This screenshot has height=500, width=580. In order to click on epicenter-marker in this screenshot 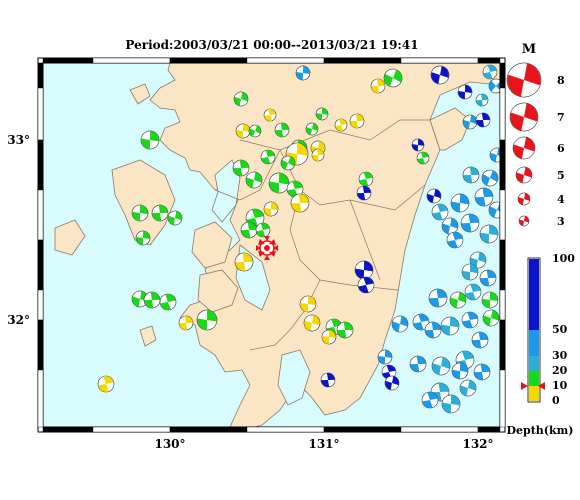, I will do `click(267, 248)`.